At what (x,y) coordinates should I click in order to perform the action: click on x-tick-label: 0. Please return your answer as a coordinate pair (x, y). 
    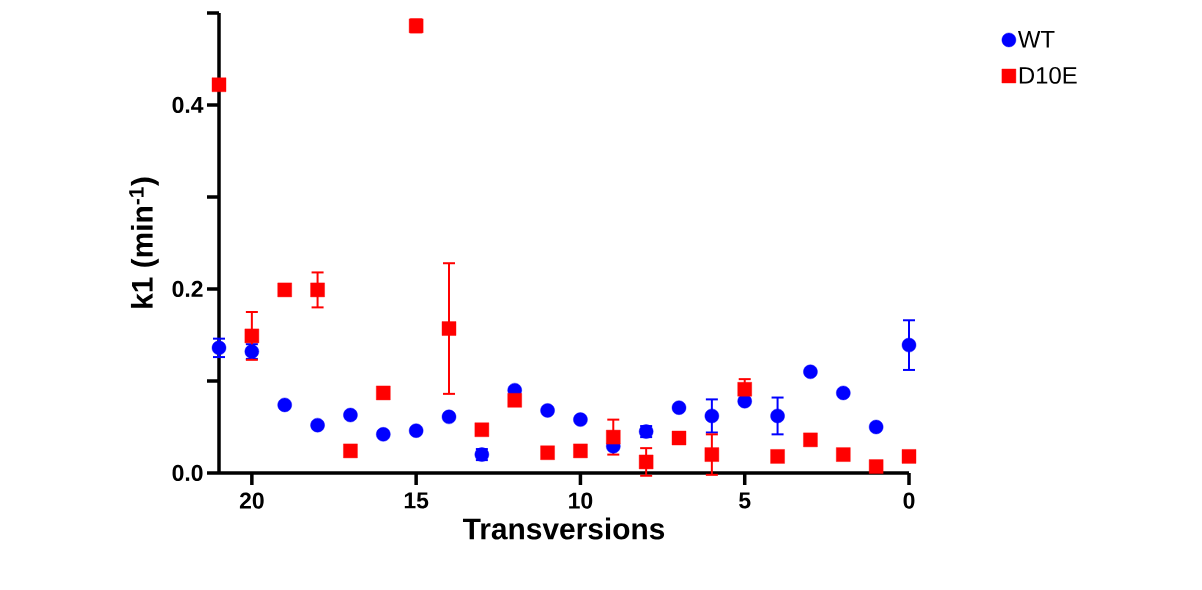
    Looking at the image, I should click on (909, 500).